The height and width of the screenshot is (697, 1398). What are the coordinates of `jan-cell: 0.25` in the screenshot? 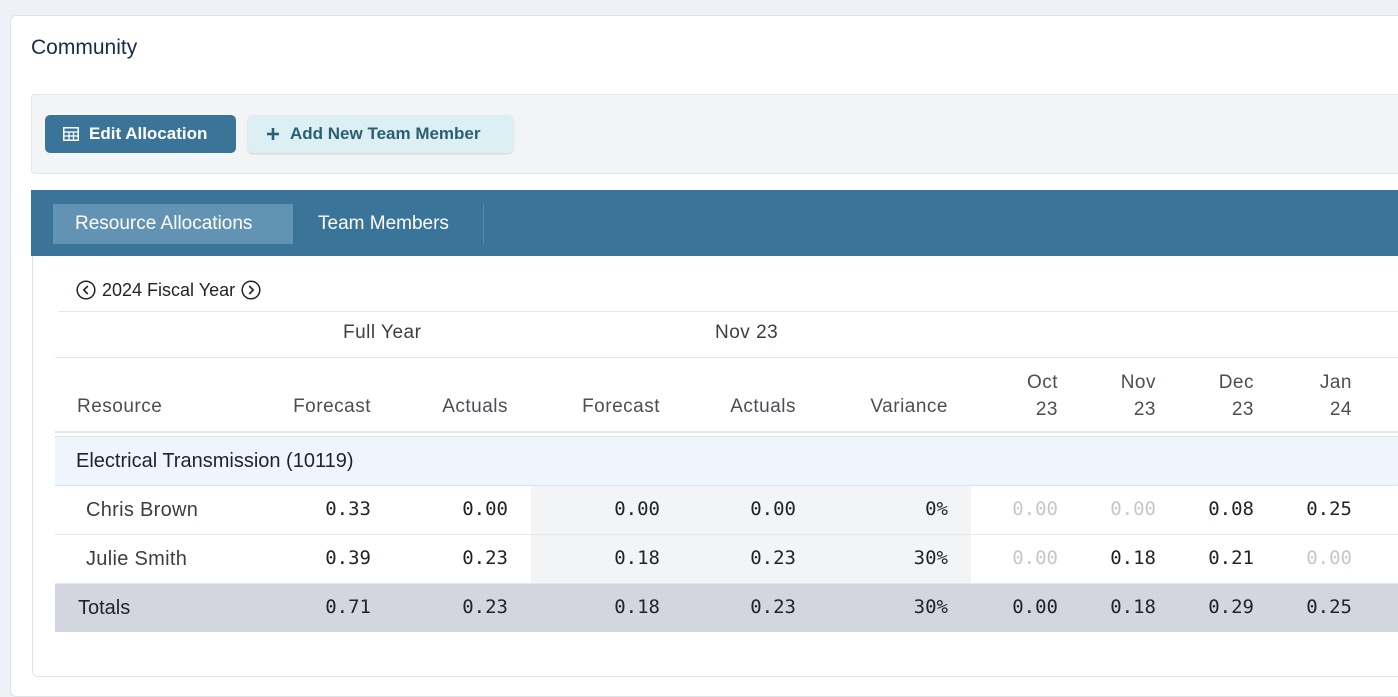 It's located at (1329, 509).